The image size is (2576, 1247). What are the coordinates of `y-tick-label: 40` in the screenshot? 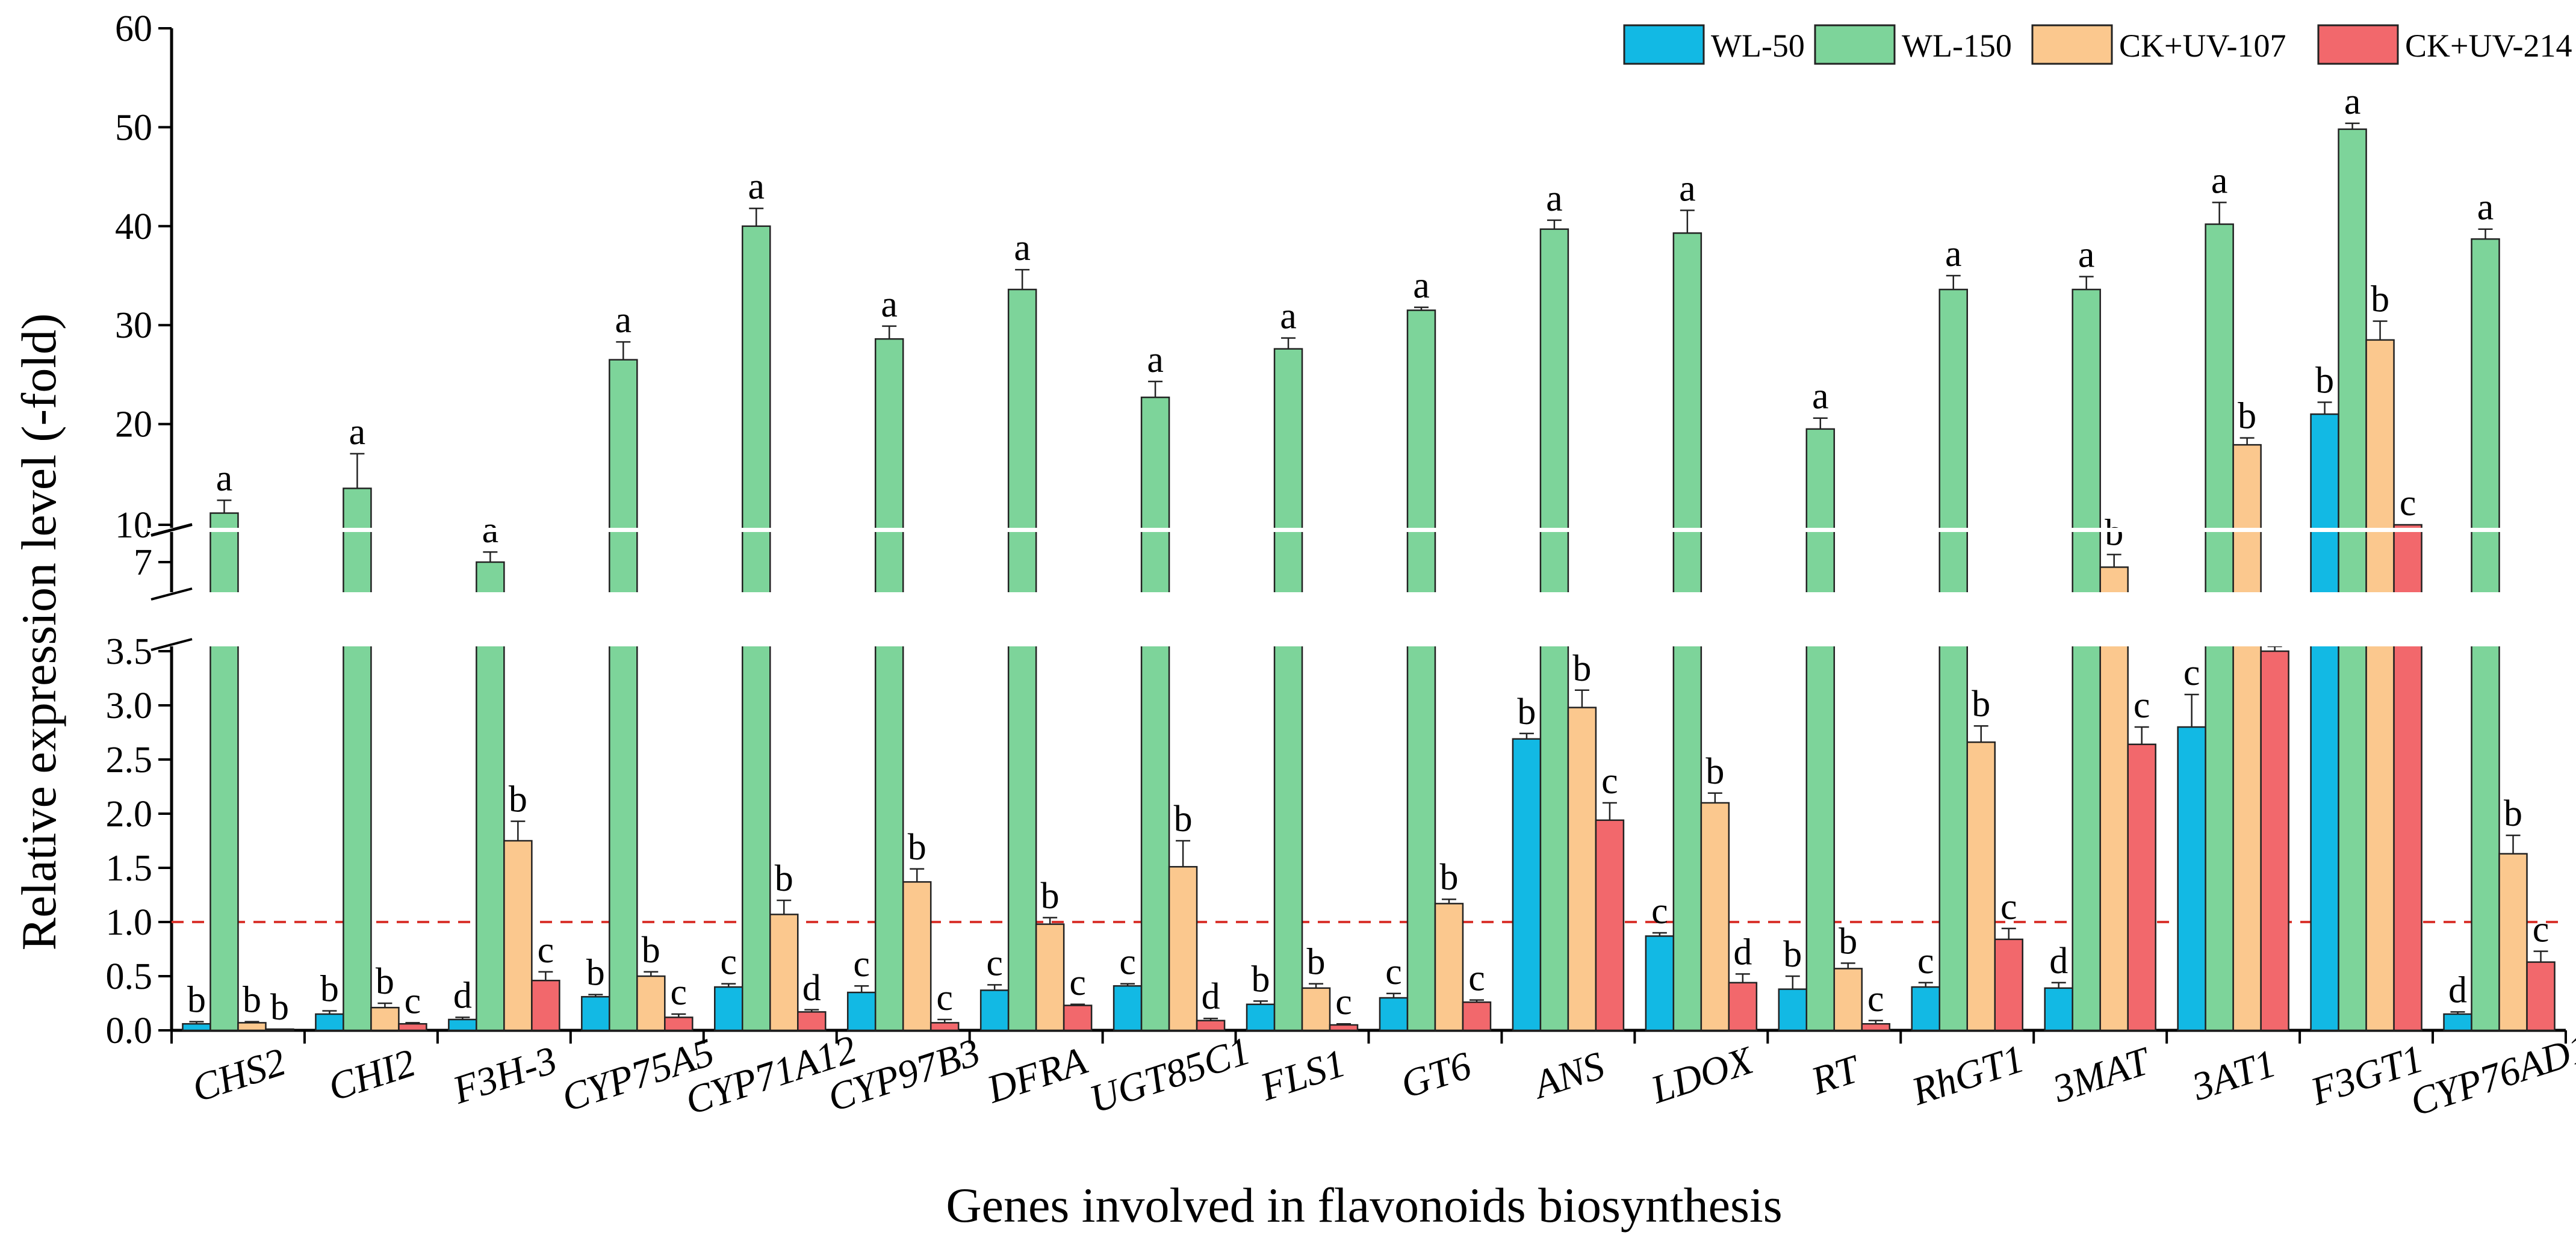 It's located at (133, 227).